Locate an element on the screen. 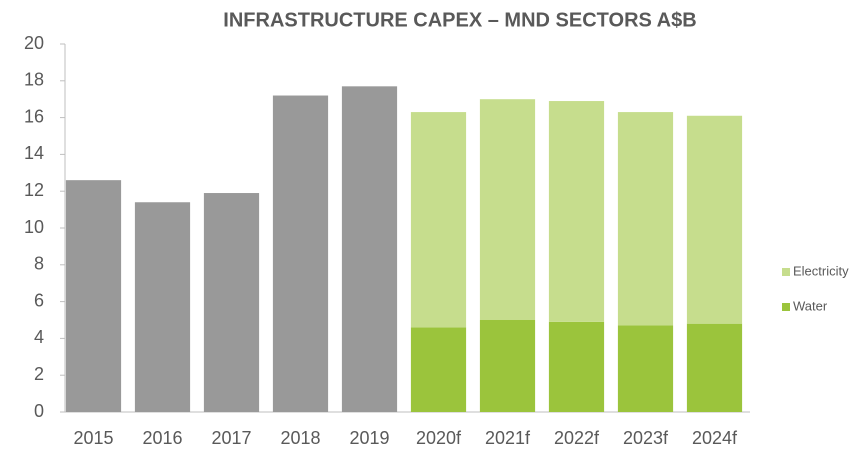  x-tick-label: 2020f is located at coordinates (439, 438).